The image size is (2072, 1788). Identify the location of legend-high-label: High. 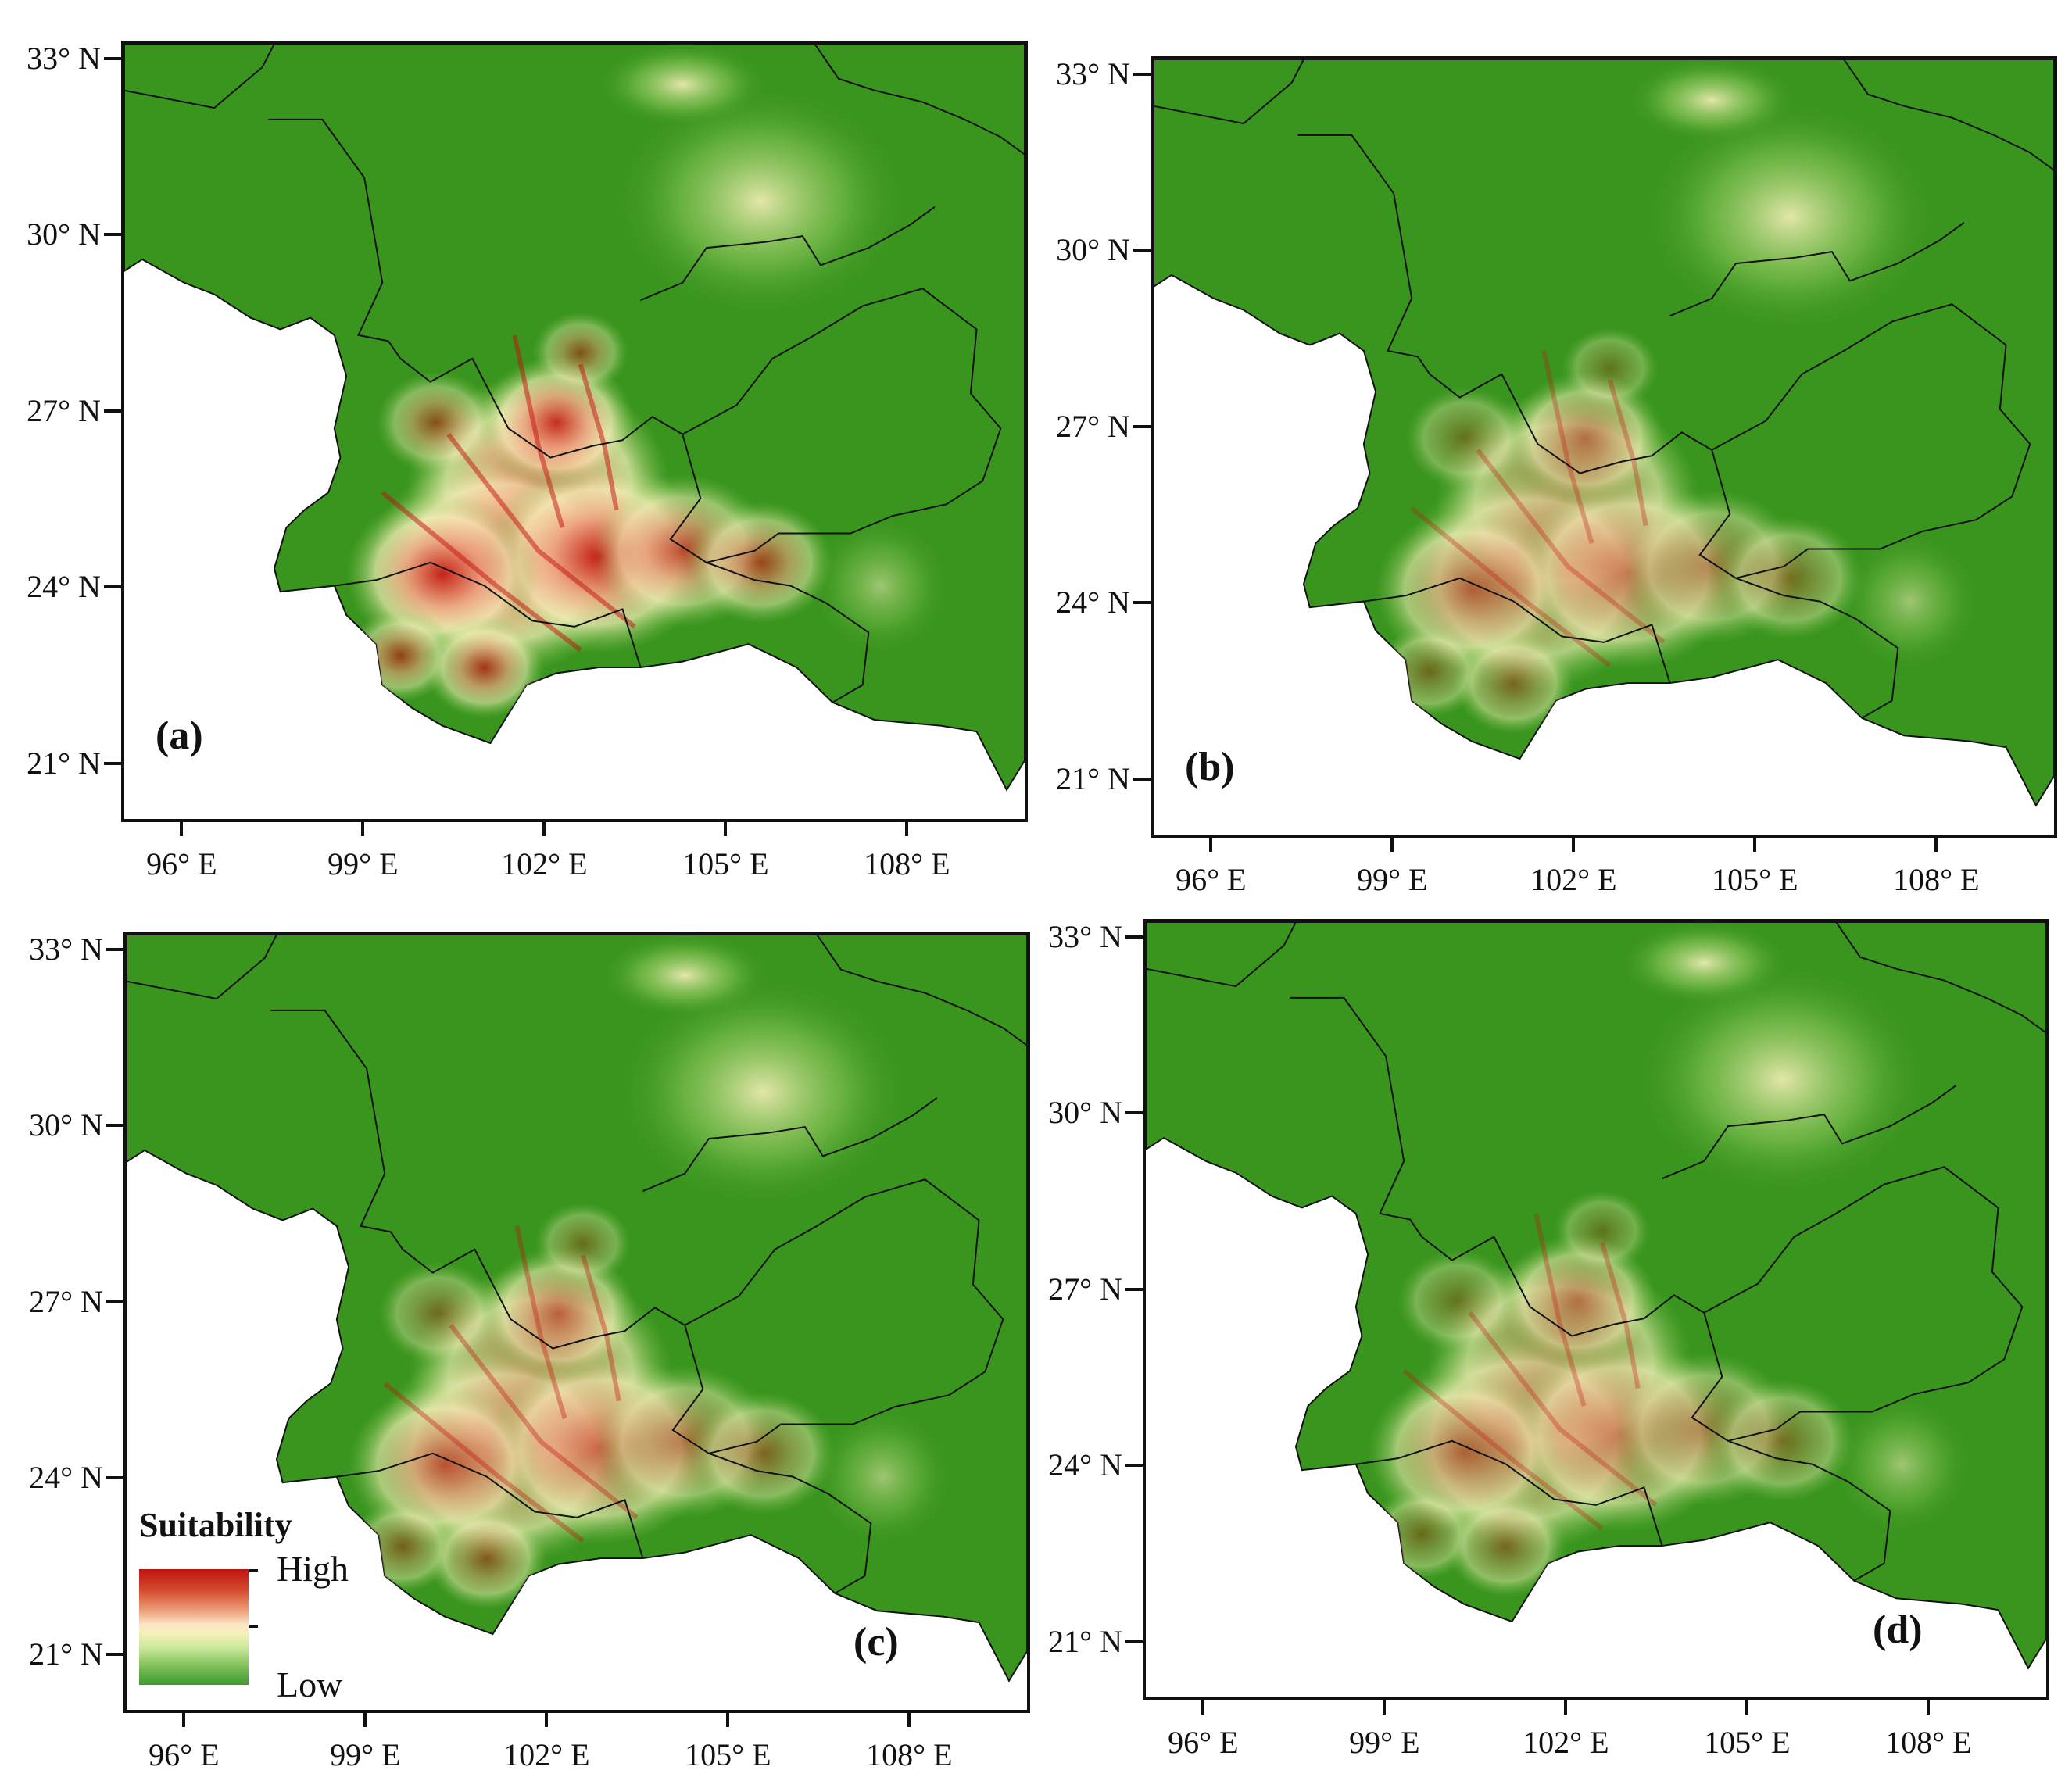
(313, 1569).